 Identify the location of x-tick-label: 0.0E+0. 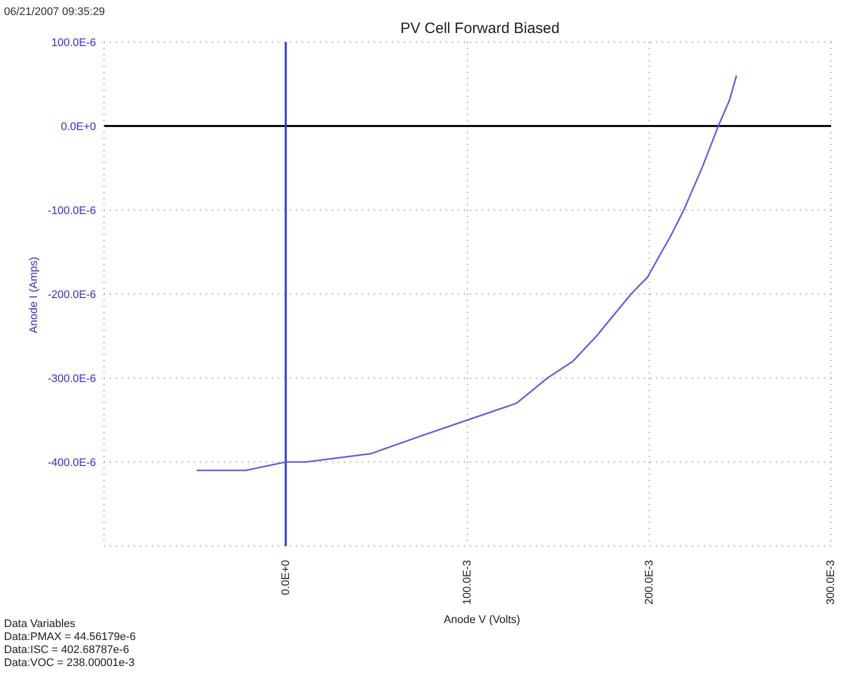
(286, 578).